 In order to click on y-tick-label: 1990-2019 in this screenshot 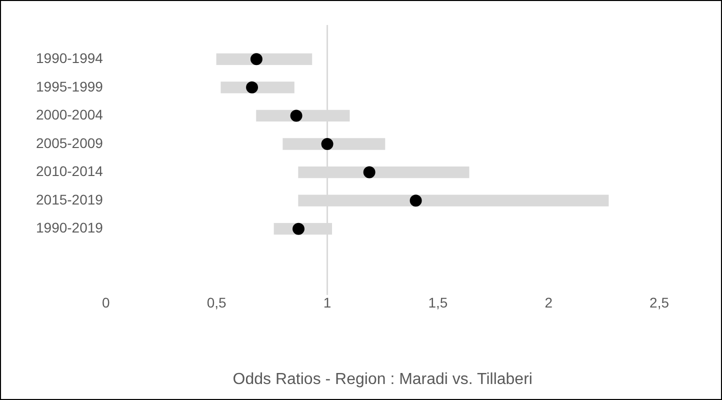, I will do `click(70, 228)`.